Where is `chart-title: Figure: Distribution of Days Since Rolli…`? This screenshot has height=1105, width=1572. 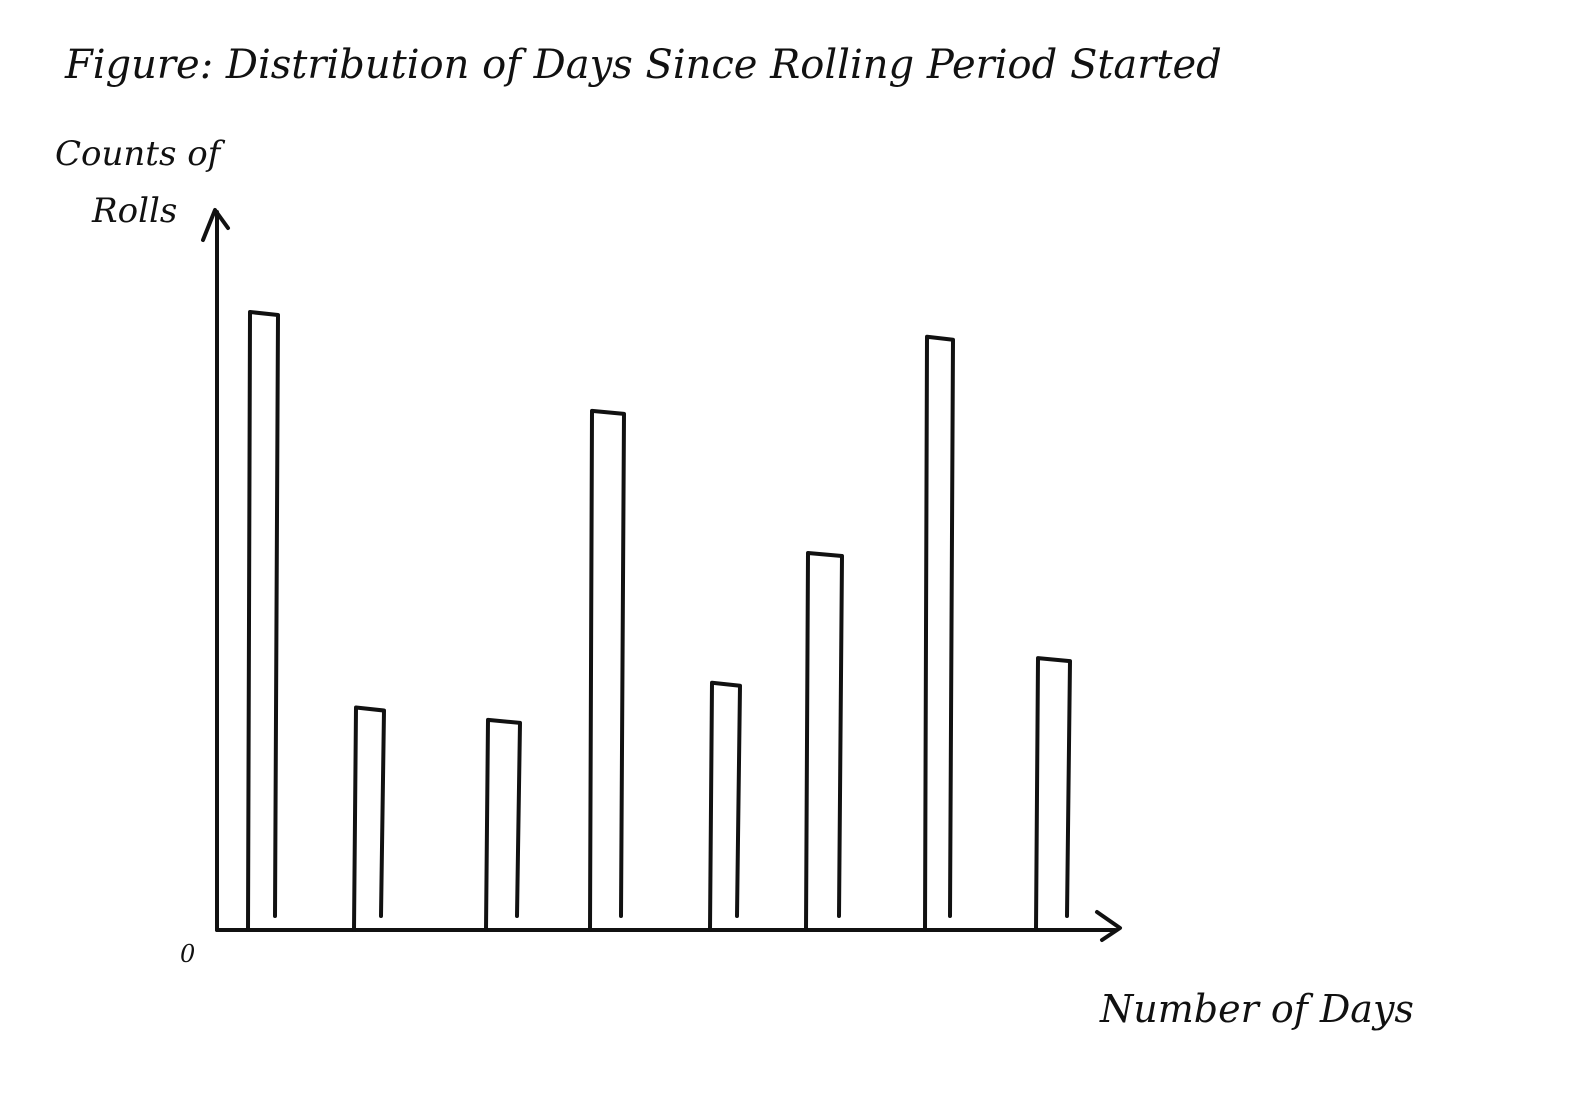 chart-title: Figure: Distribution of Days Since Rolli… is located at coordinates (643, 65).